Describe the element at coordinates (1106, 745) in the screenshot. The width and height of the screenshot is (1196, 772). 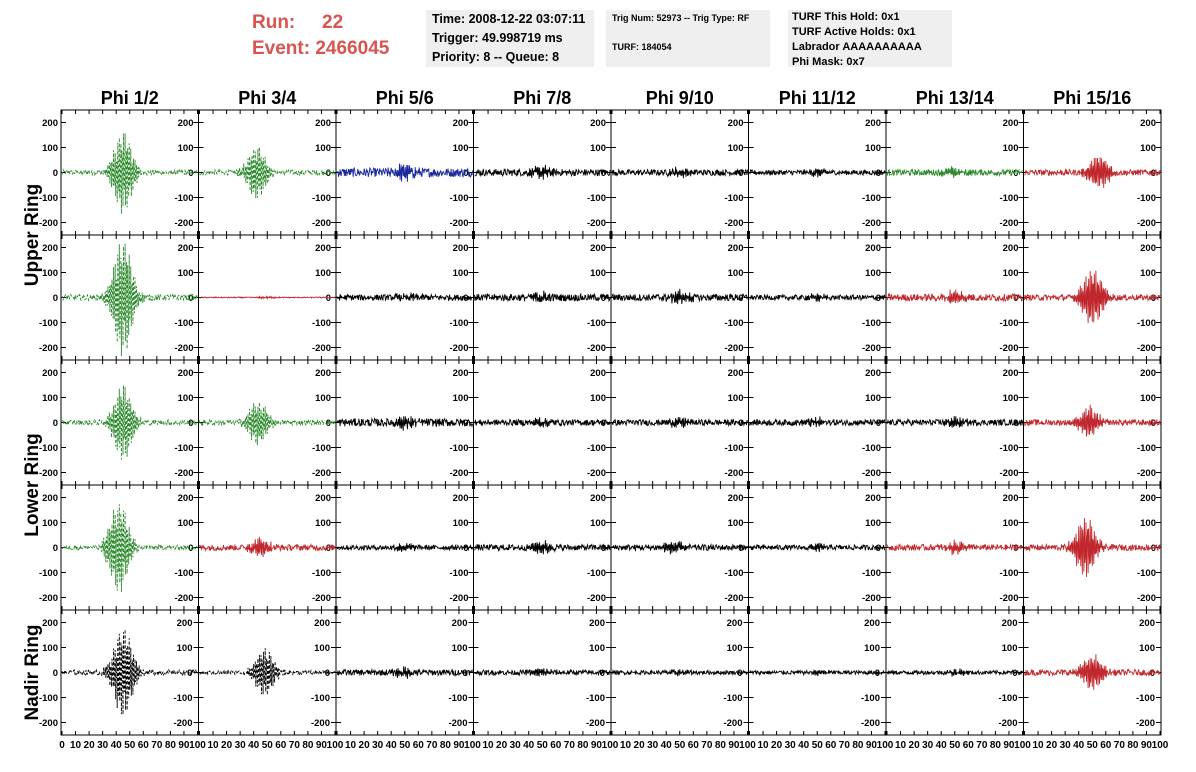
I see `x-tick-label: 60` at that location.